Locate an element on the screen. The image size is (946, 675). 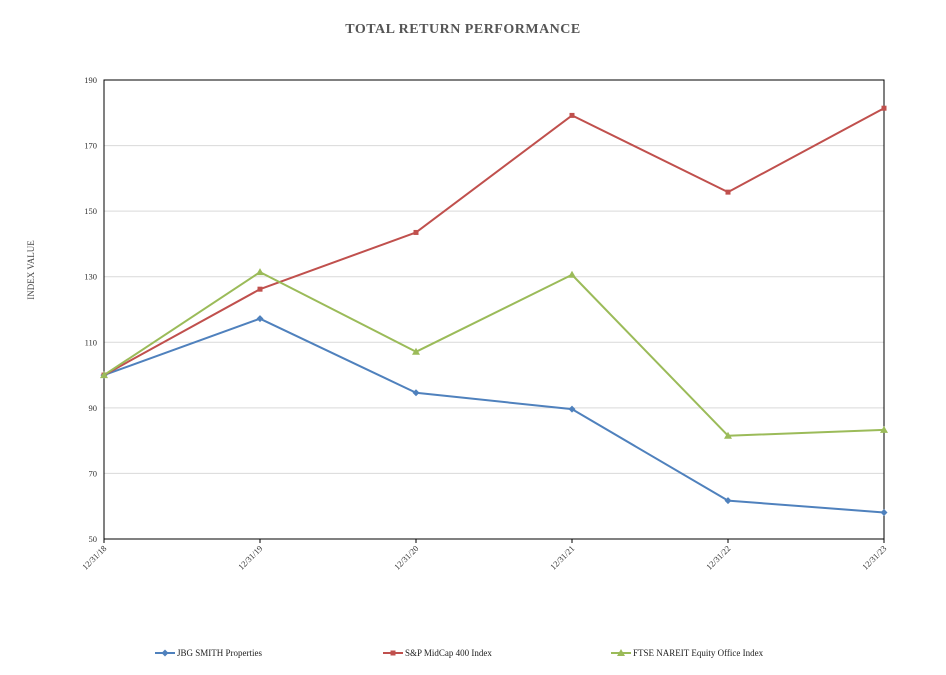
legend-label: S&P MidCap 400 Index is located at coordinates (448, 653).